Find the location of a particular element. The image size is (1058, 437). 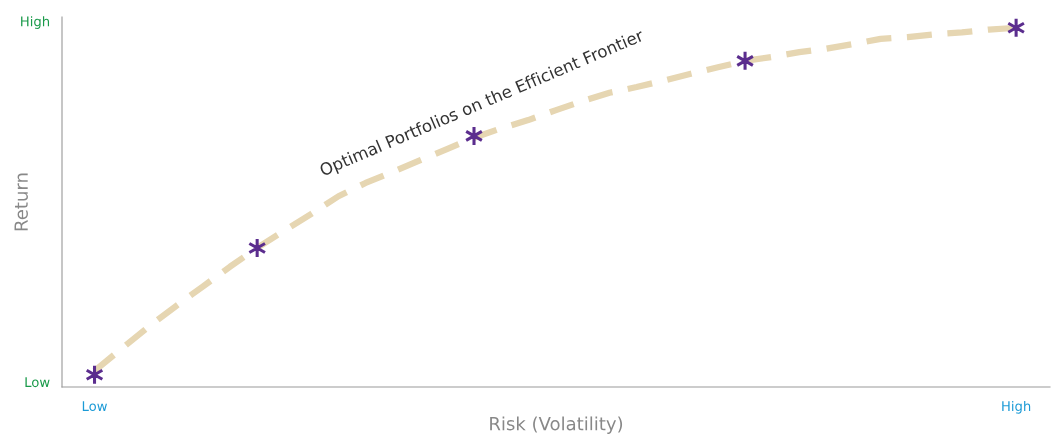

text: Low is located at coordinates (37, 382).